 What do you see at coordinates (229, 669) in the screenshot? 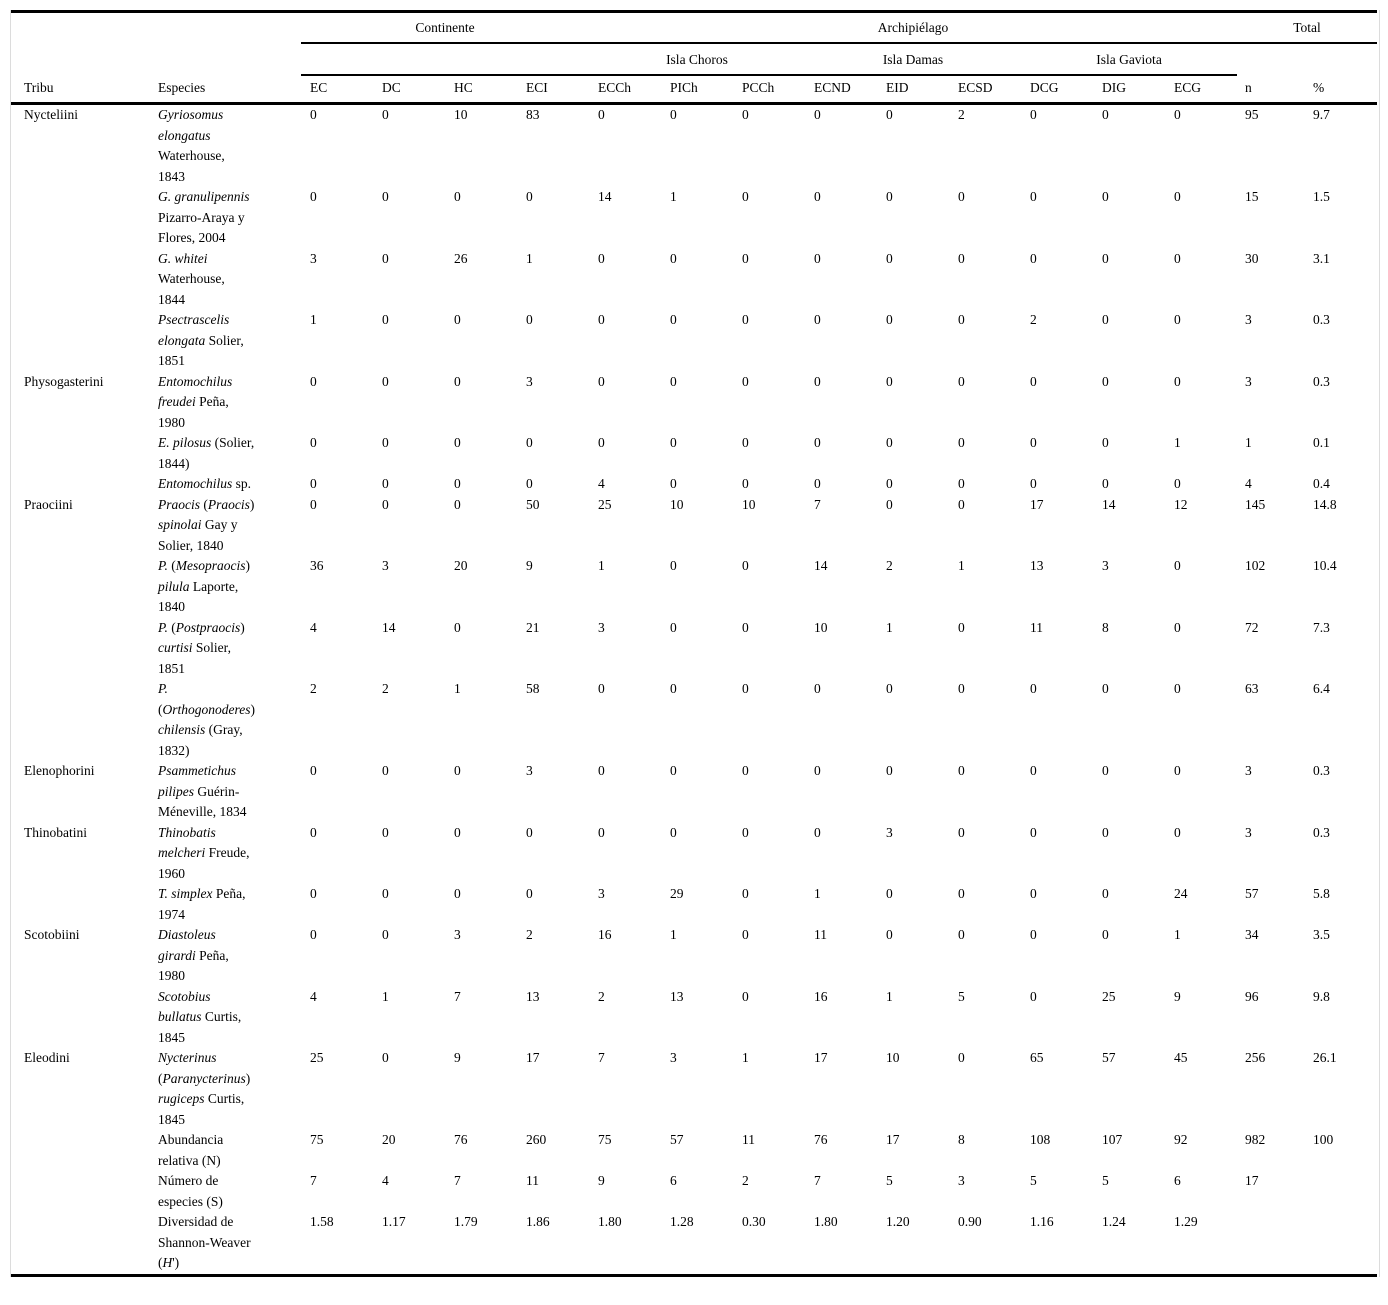
I see `species-line: 1851` at bounding box center [229, 669].